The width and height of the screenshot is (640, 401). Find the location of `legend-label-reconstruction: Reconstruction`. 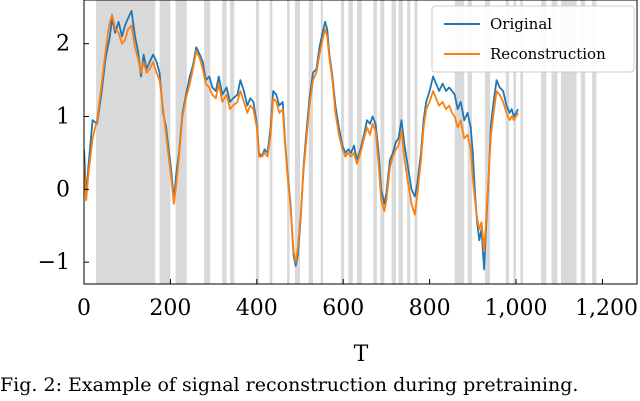

legend-label-reconstruction: Reconstruction is located at coordinates (548, 54).